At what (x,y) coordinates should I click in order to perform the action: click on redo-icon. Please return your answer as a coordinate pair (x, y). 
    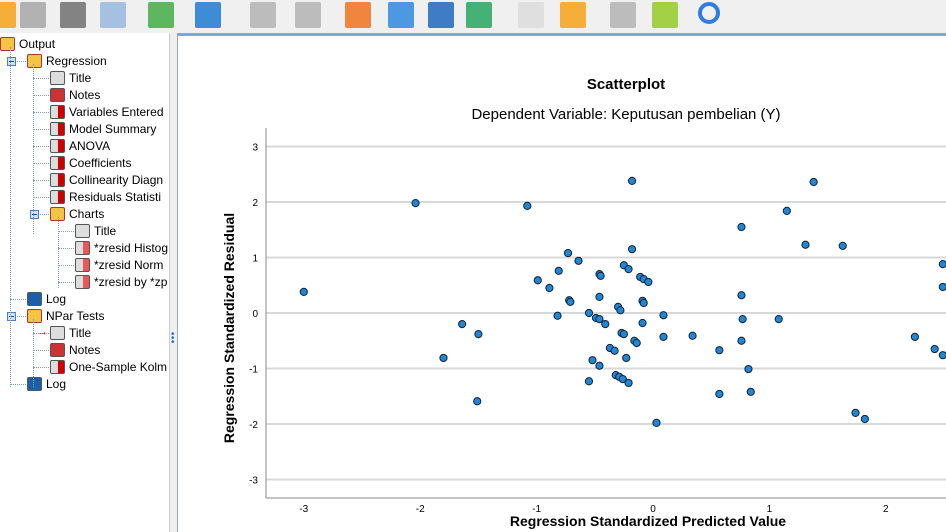
    Looking at the image, I should click on (308, 15).